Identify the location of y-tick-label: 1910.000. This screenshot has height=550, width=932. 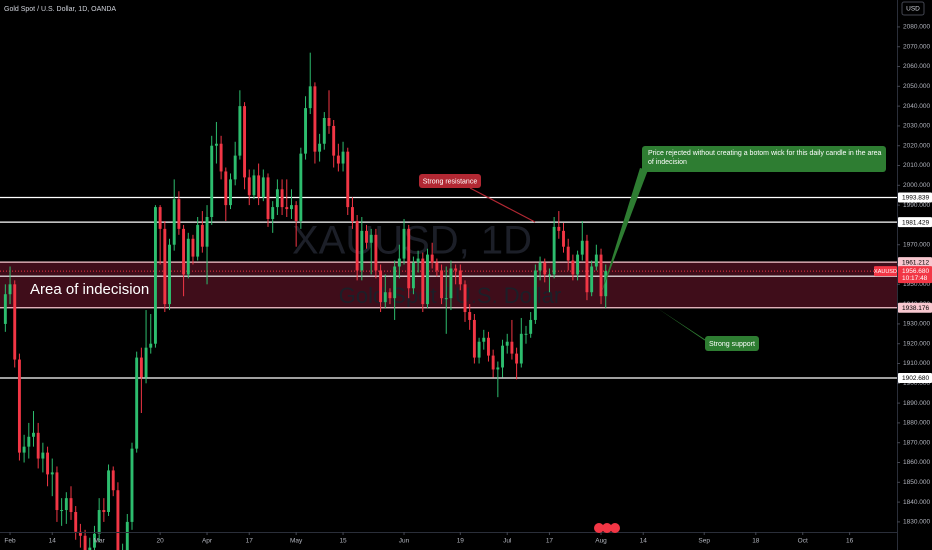
(916, 363).